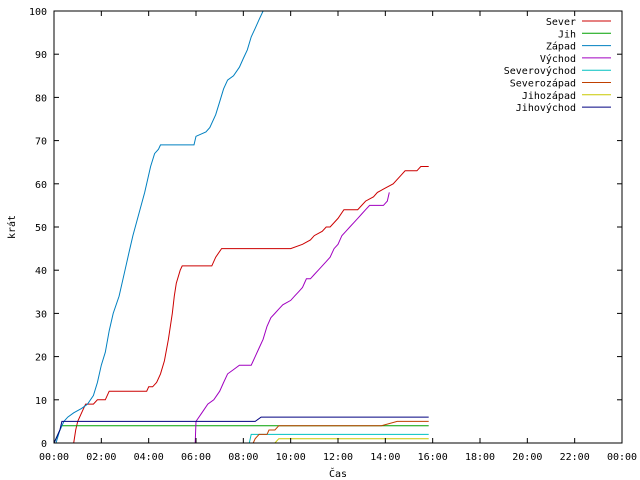  I want to click on y-tick-label: 10, so click(41, 401).